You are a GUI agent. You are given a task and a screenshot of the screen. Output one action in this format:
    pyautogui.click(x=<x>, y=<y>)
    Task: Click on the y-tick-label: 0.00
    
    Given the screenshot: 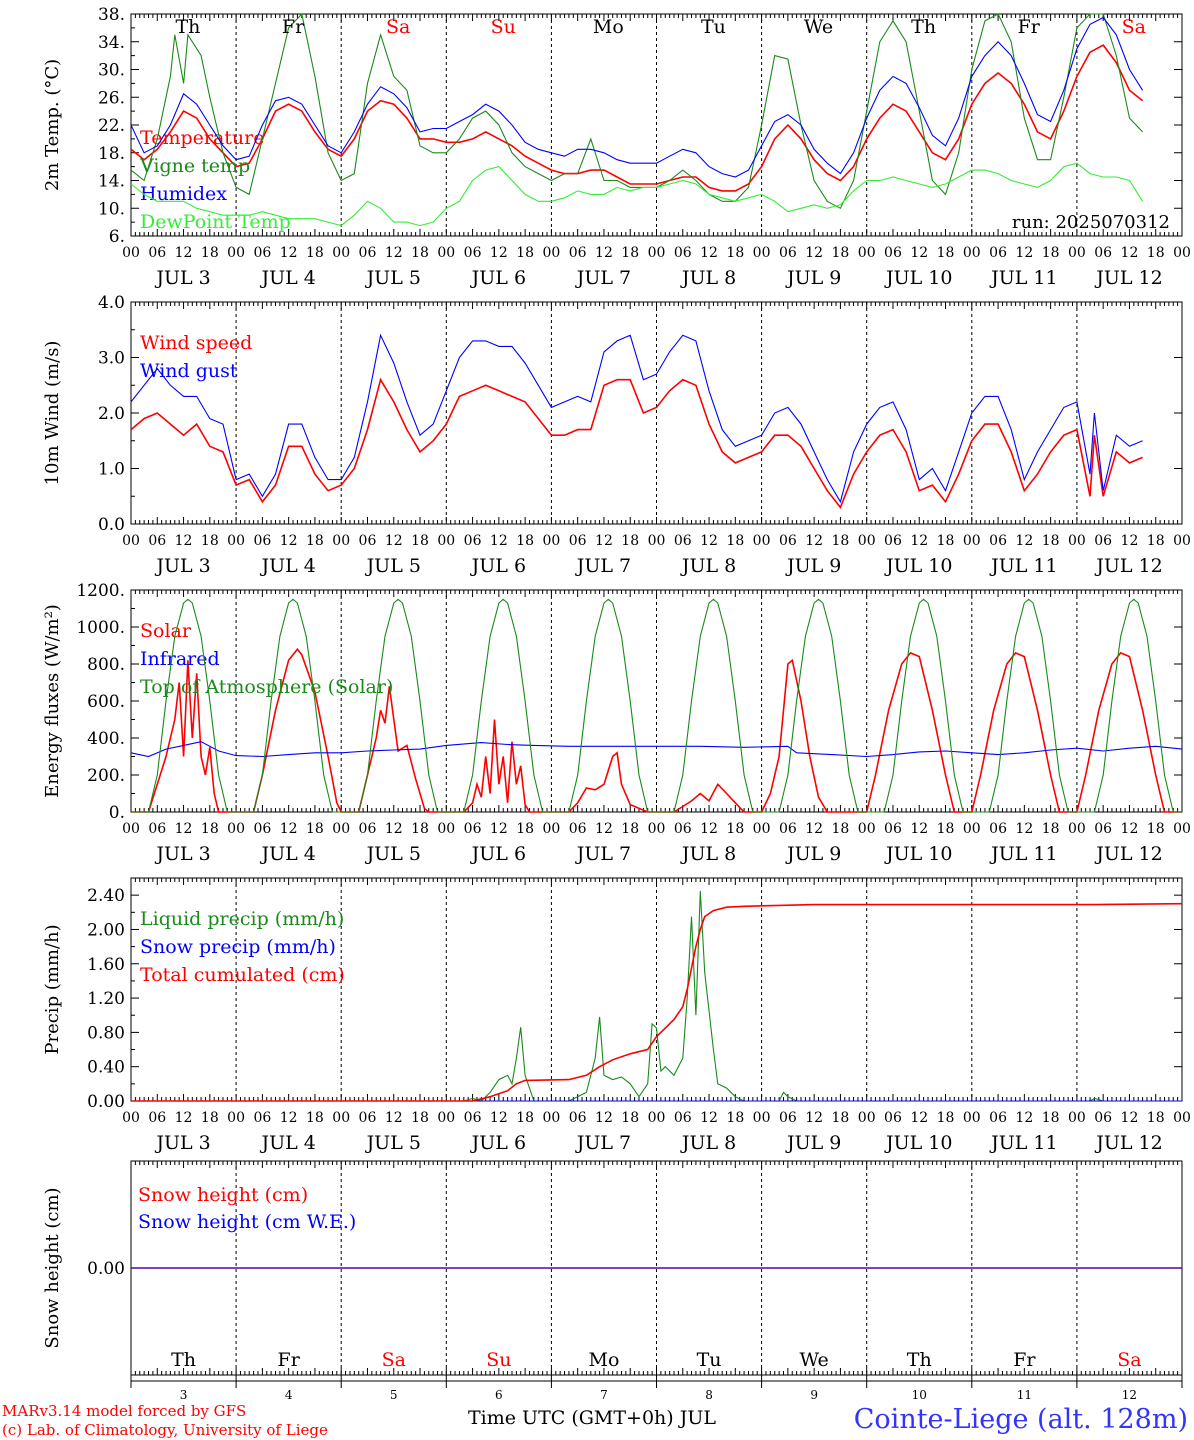 What is the action you would take?
    pyautogui.click(x=106, y=1269)
    